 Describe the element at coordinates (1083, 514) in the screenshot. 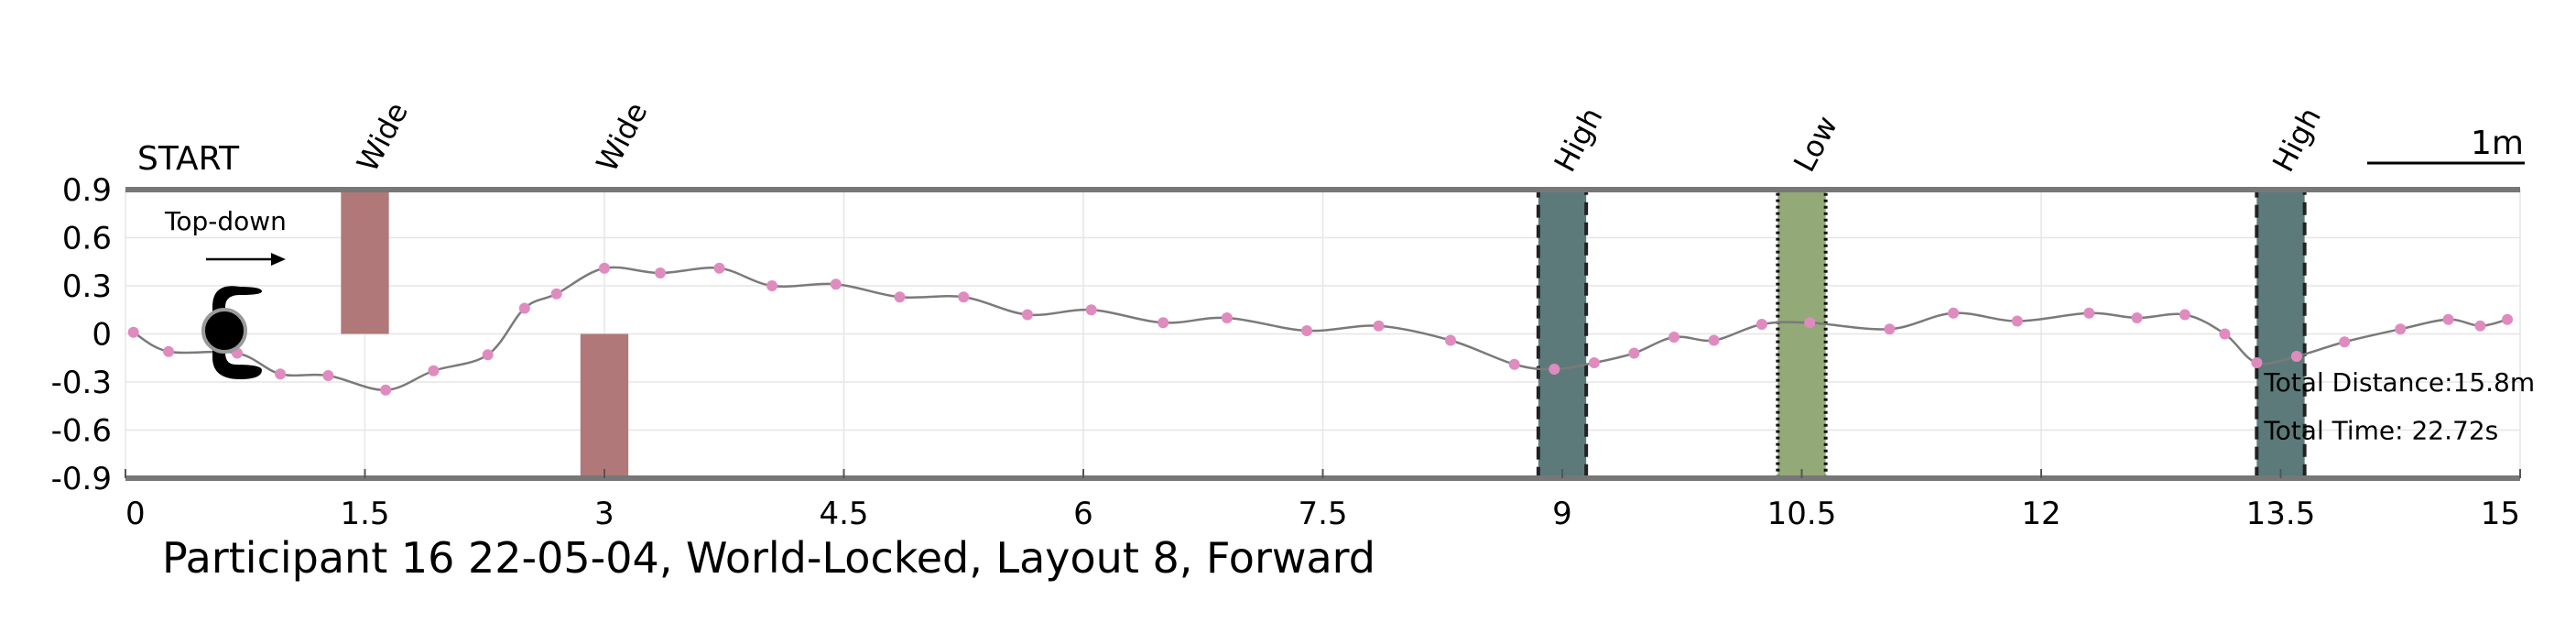

I see `x-tick-label: 6` at that location.